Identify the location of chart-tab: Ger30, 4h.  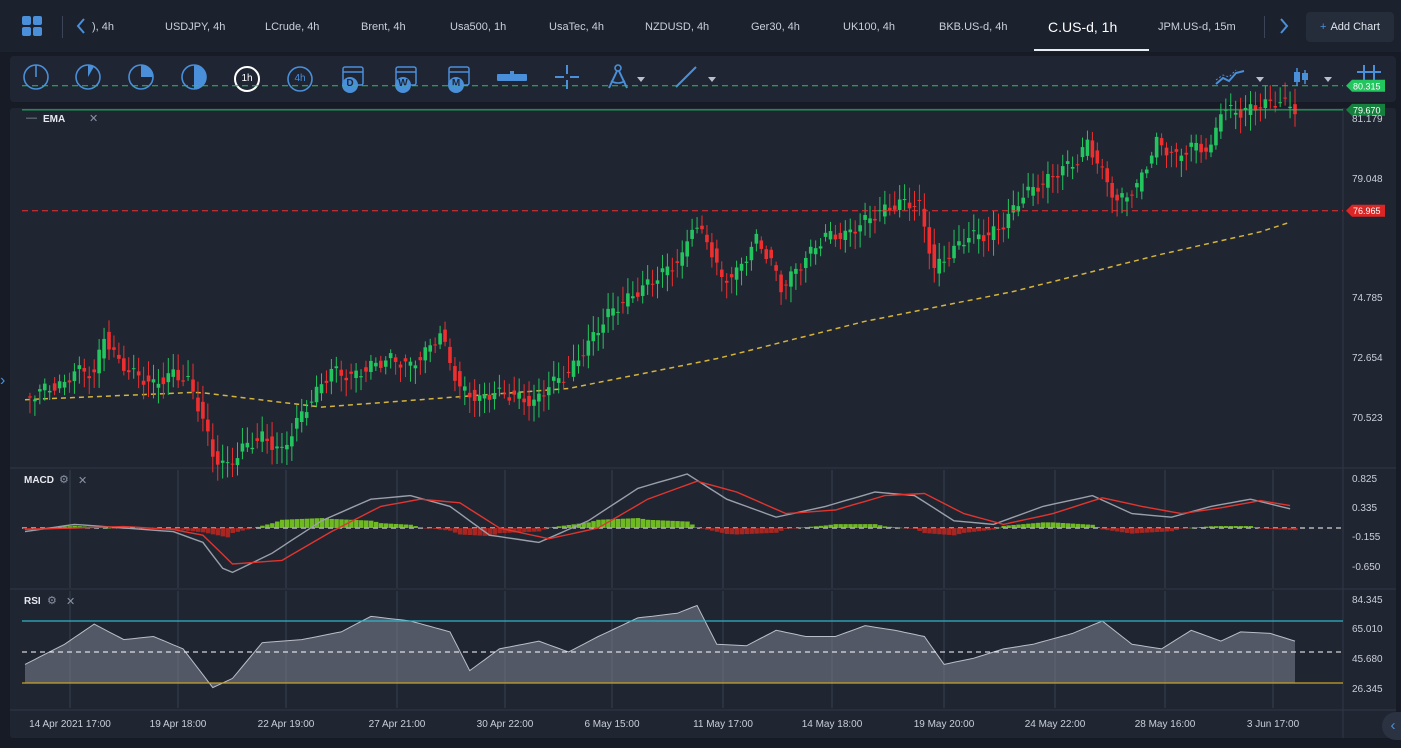
(775, 27).